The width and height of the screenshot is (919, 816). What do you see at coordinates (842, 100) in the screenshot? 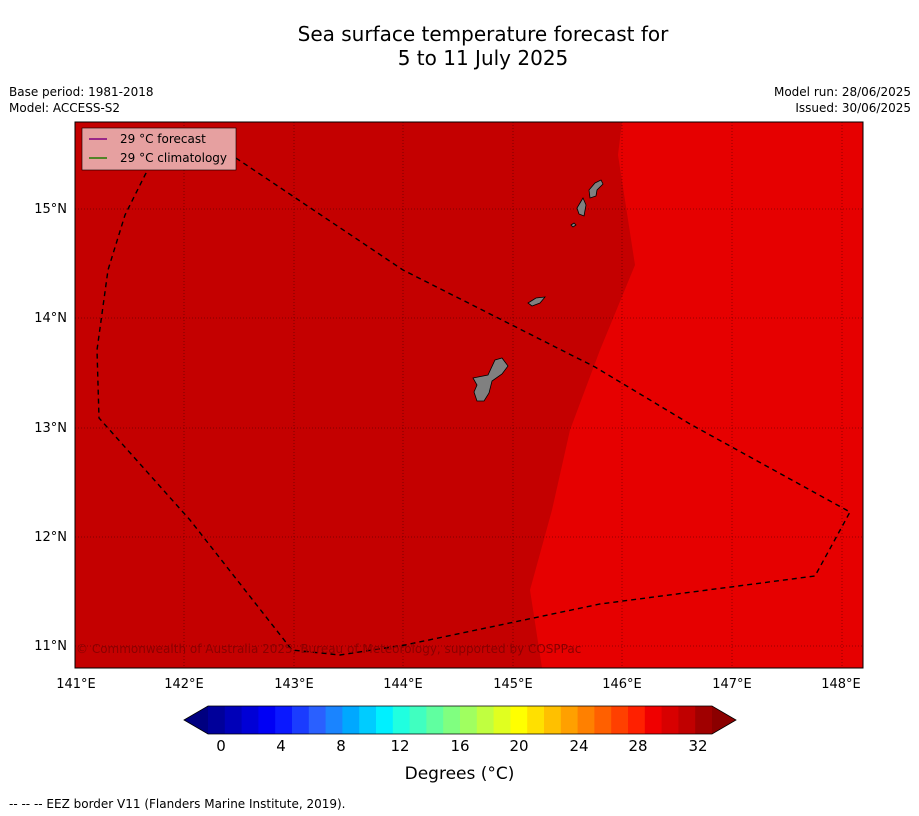
I see `meta-right: Model run: 28/06/2025 Issued: 30/06/2025` at bounding box center [842, 100].